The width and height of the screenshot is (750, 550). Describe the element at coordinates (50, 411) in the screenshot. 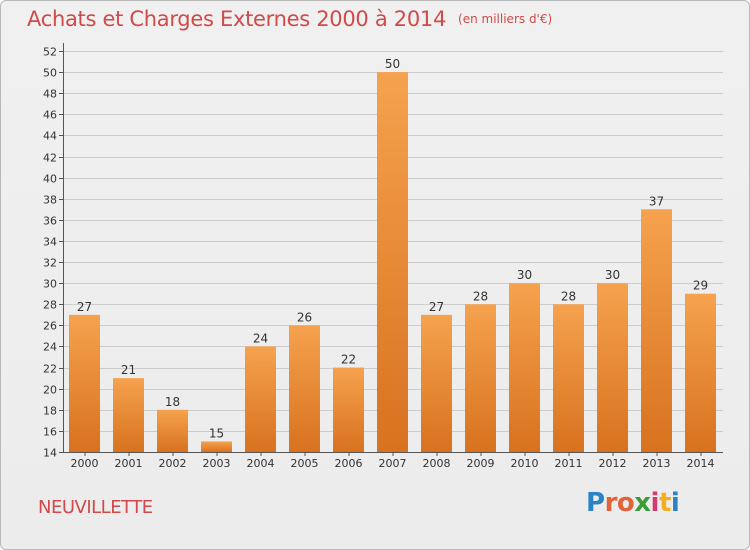

I see `y-tick-label: 18` at that location.